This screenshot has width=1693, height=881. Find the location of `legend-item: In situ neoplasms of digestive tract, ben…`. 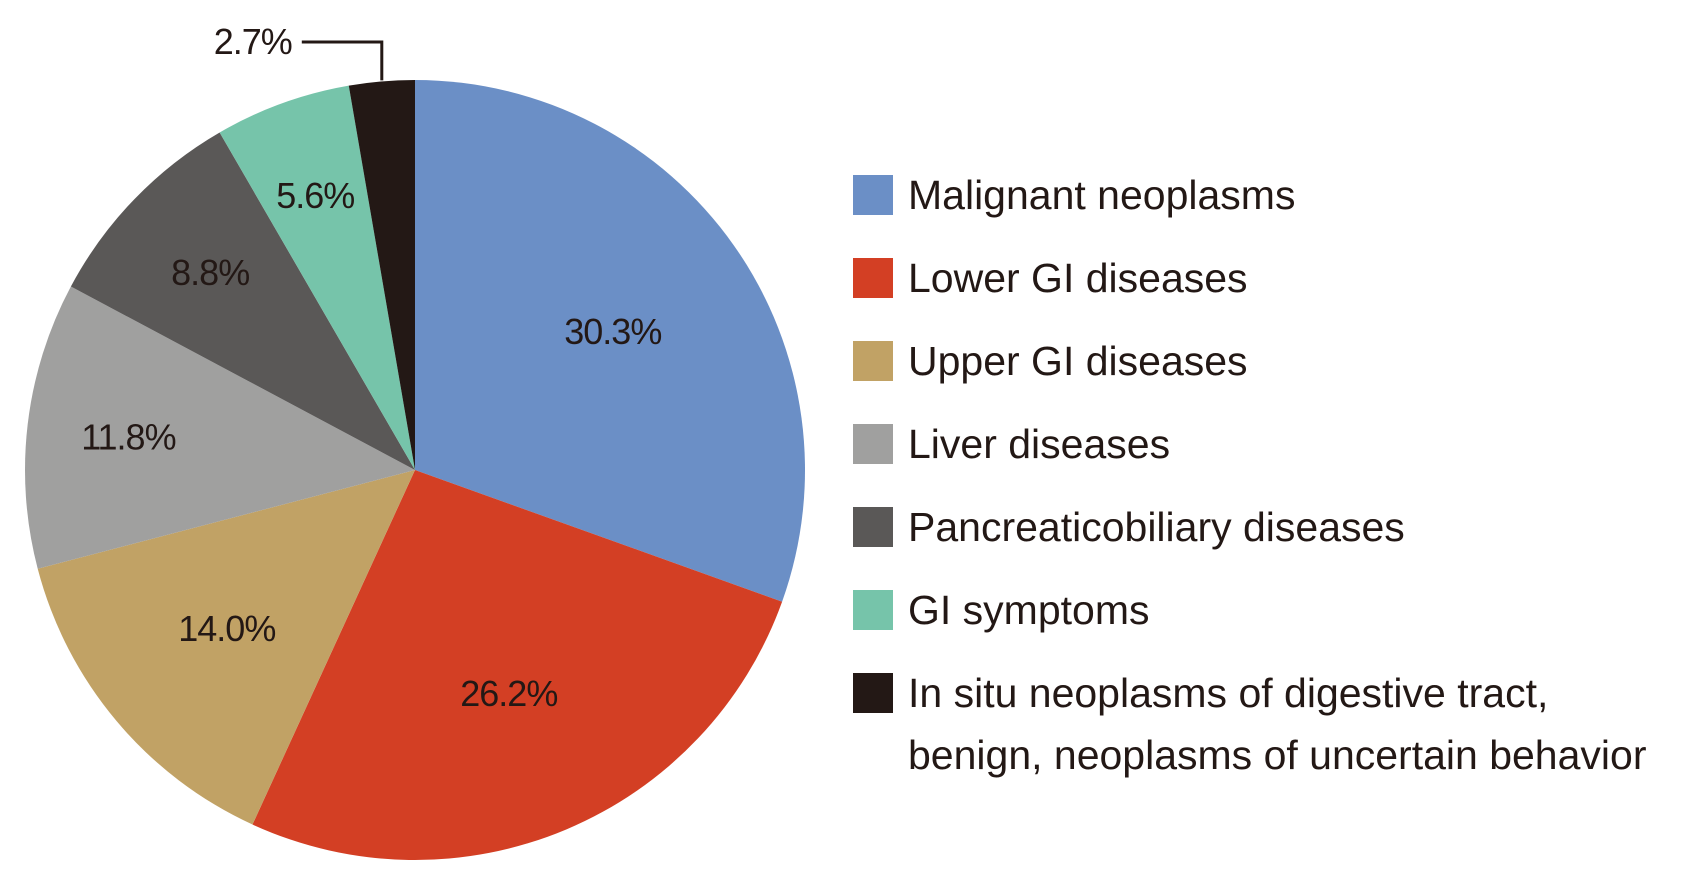

legend-item: In situ neoplasms of digestive tract, ben… is located at coordinates (1249, 724).